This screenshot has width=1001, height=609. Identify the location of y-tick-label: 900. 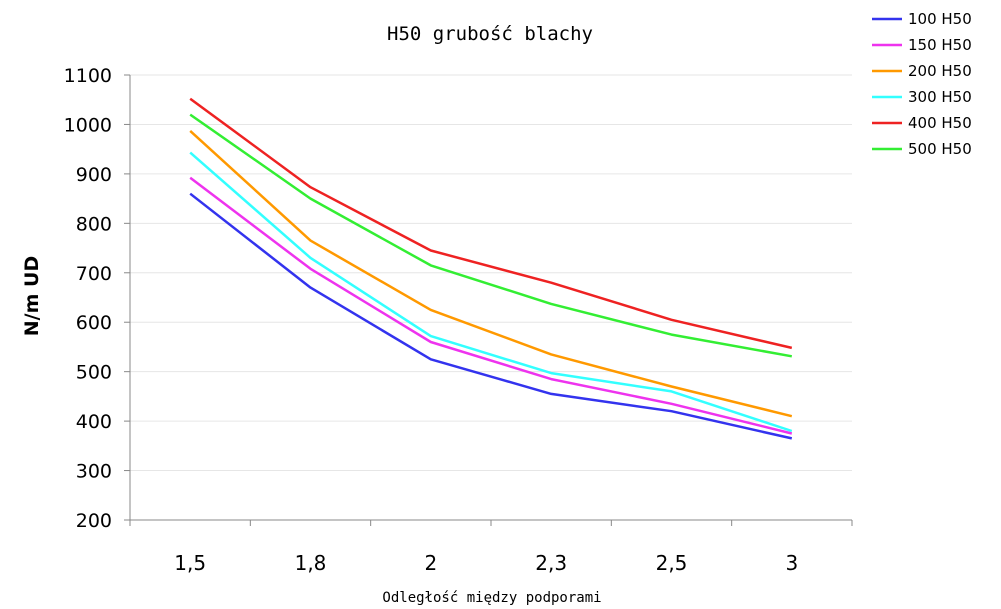
(94, 175).